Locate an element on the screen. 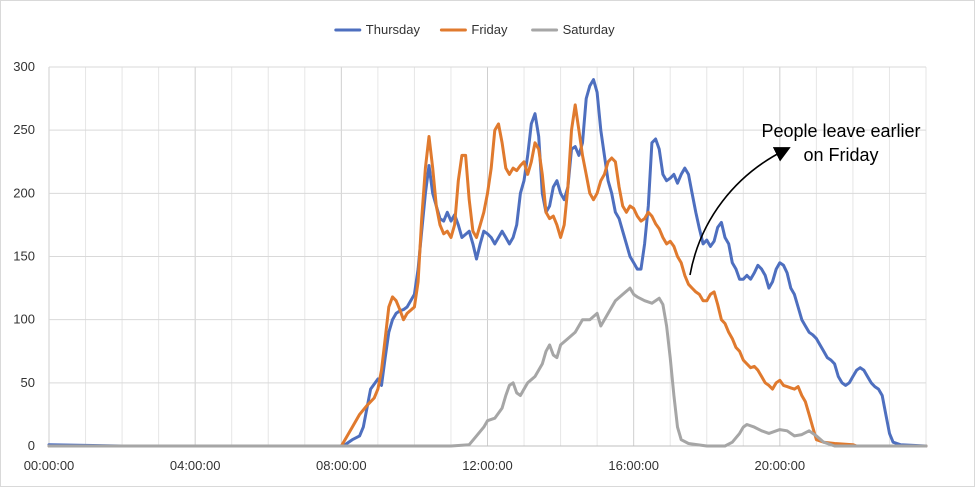 This screenshot has width=975, height=487. legend-label-saturday: Saturday is located at coordinates (589, 29).